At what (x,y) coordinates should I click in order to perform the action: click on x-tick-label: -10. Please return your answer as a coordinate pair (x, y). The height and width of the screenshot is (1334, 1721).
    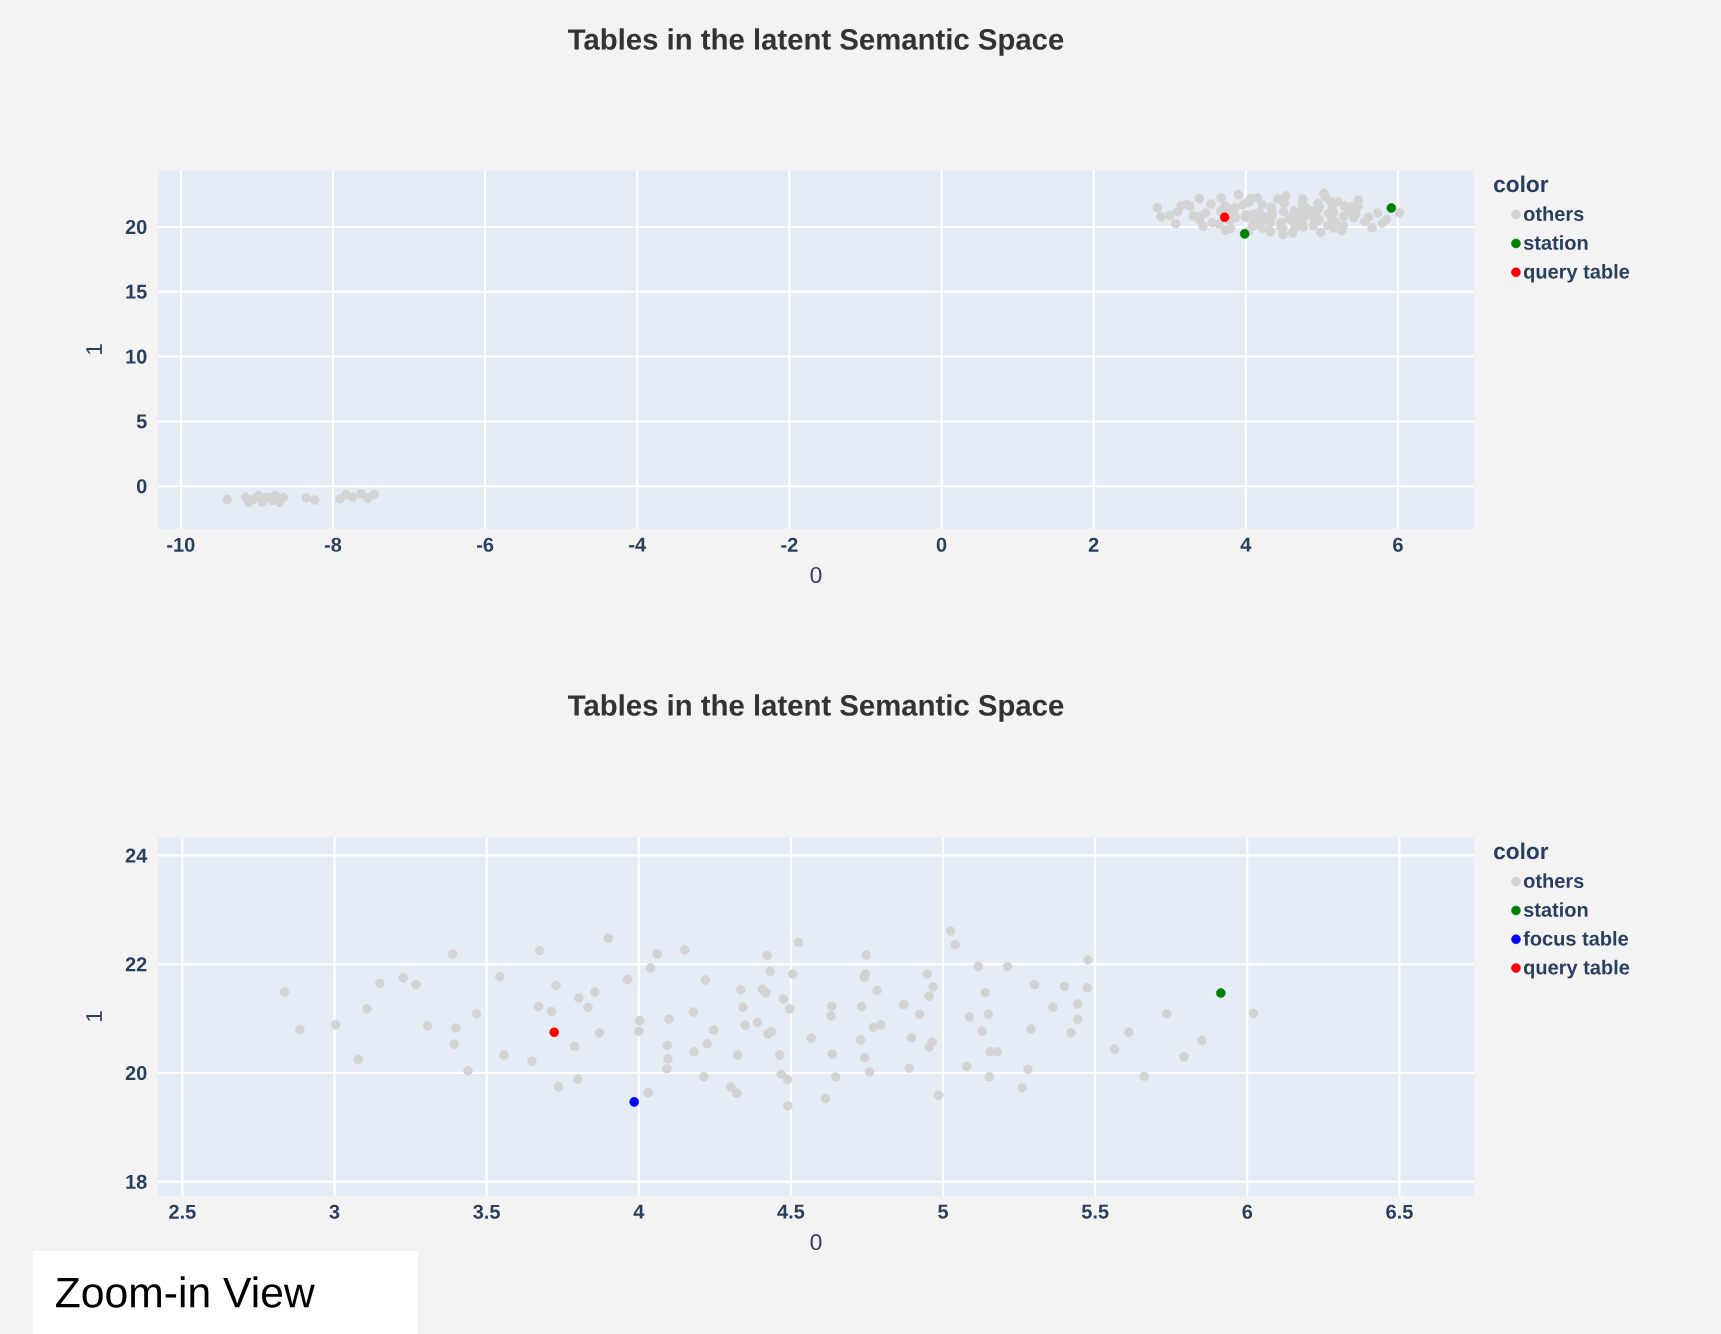
    Looking at the image, I should click on (181, 544).